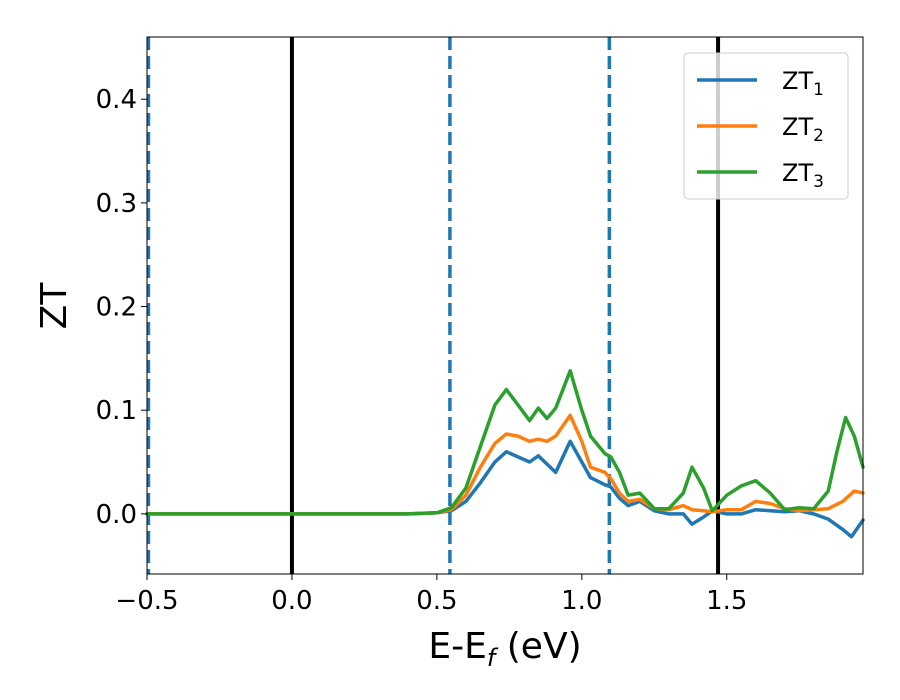  I want to click on legend: ZT1 ZT2 ZT3, so click(766, 126).